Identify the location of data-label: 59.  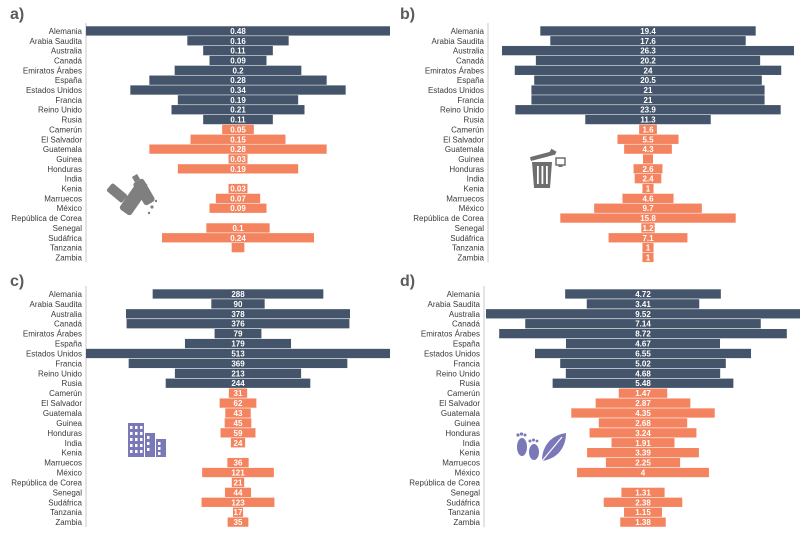
(238, 433).